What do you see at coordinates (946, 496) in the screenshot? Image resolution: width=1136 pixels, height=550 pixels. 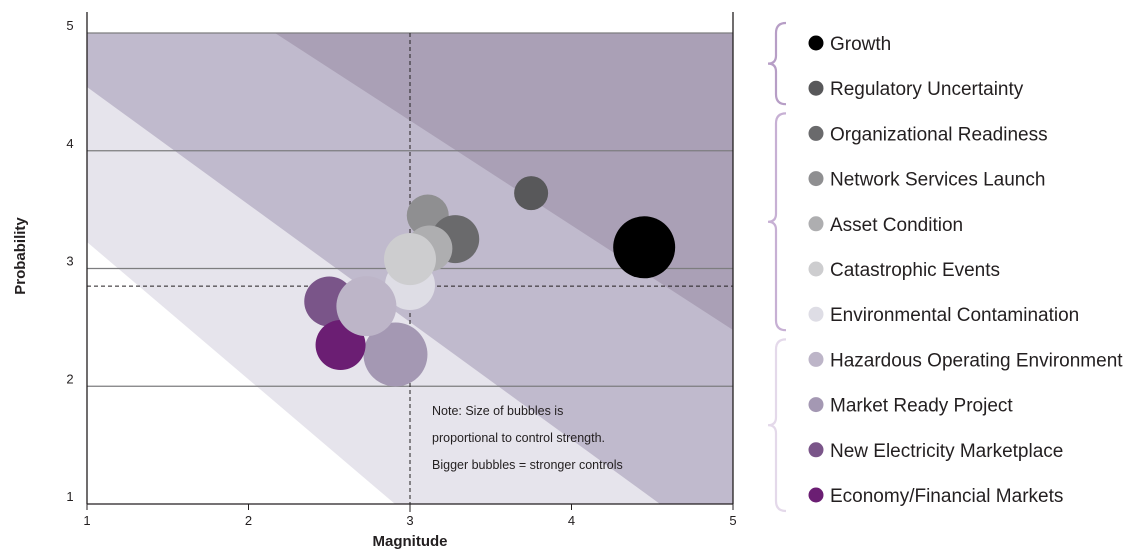 I see `legend-label-economy-financial-markets: Economy/Financial Markets` at bounding box center [946, 496].